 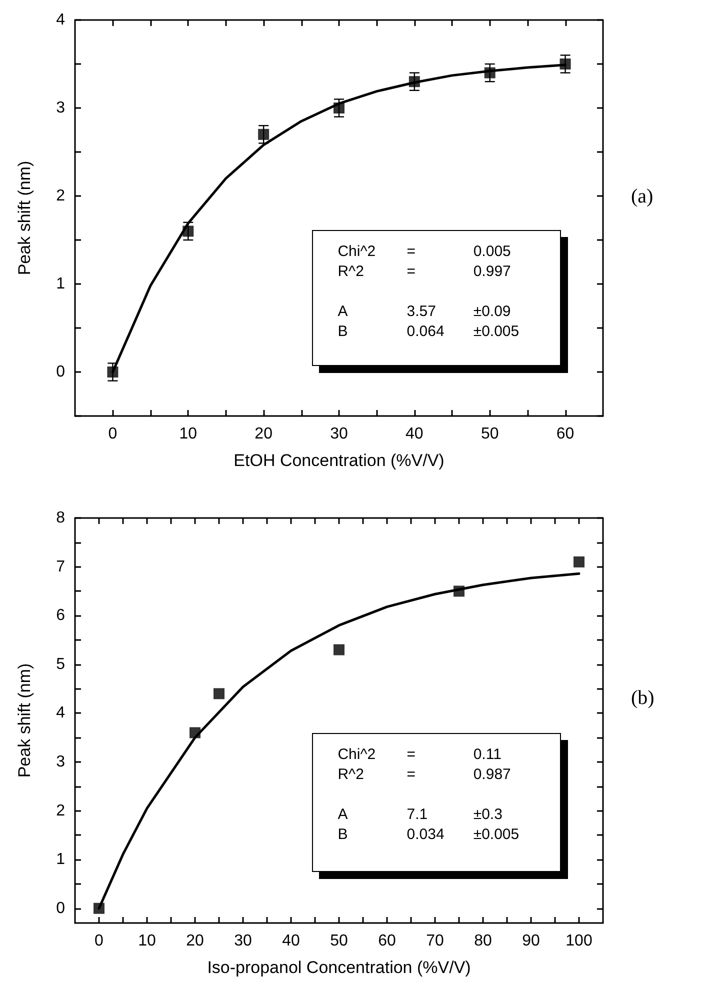 What do you see at coordinates (531, 941) in the screenshot?
I see `x-tick-label: 90` at bounding box center [531, 941].